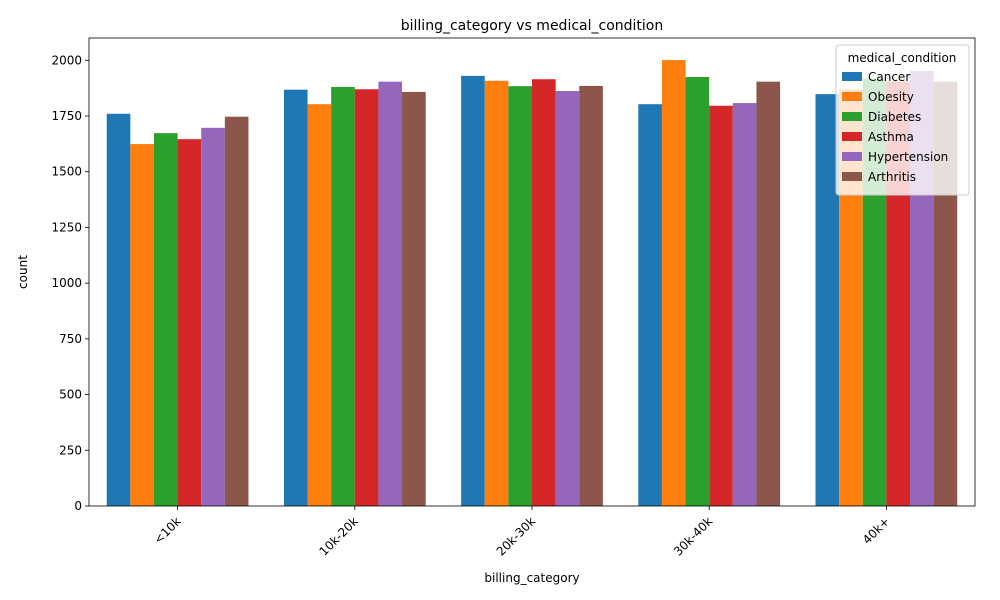  What do you see at coordinates (908, 157) in the screenshot?
I see `legend-label-hypertension: Hypertension` at bounding box center [908, 157].